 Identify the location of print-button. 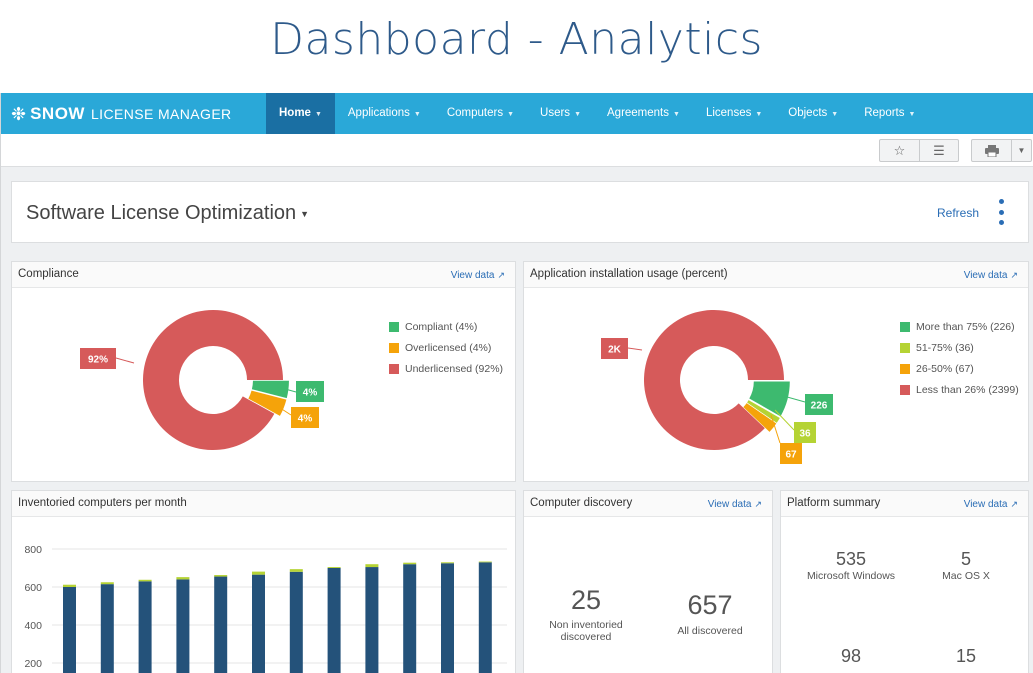
(991, 150).